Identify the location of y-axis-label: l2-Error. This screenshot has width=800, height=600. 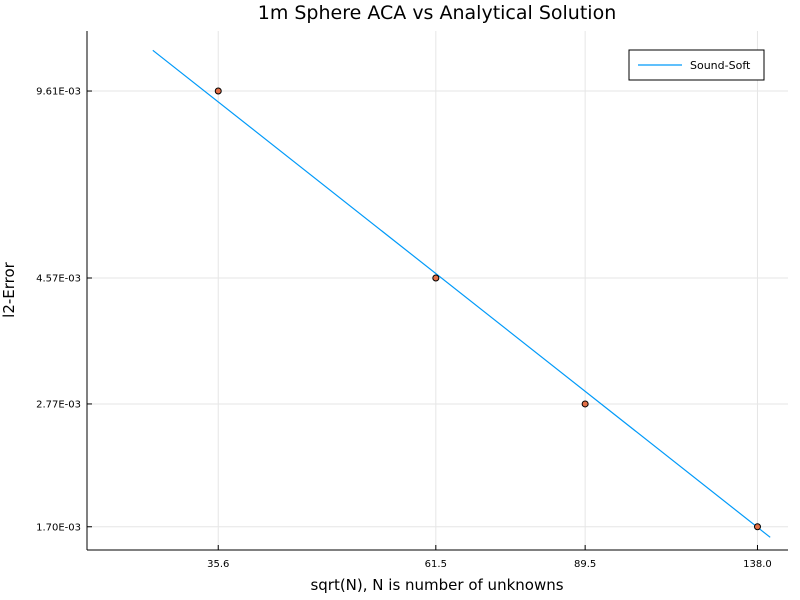
(9, 289).